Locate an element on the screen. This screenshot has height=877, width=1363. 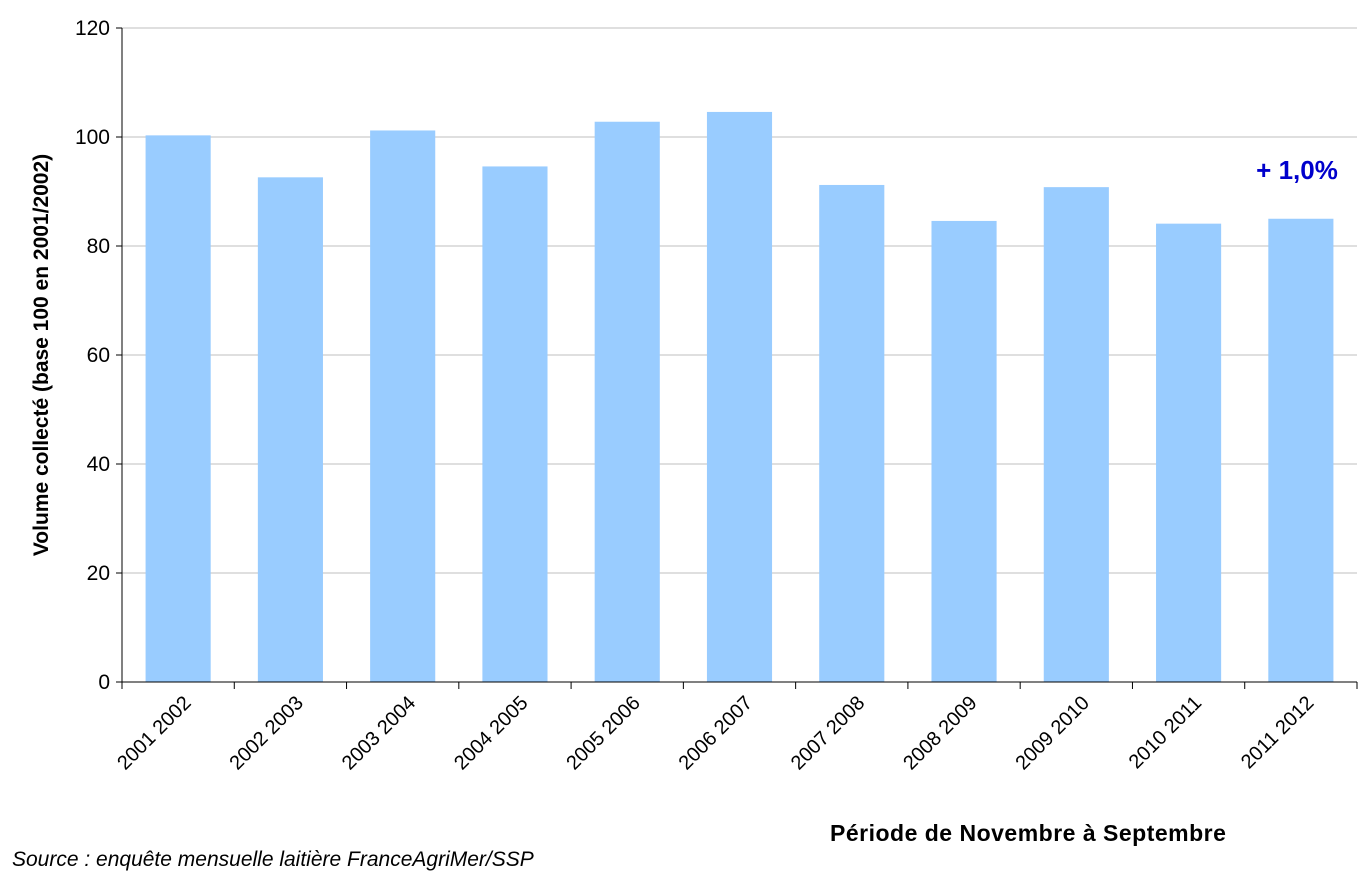
x-tick-label: 2006 2007 is located at coordinates (716, 733).